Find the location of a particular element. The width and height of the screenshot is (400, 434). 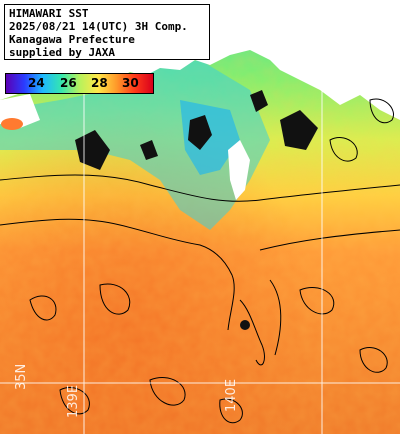

colorbar-label-26: 26 is located at coordinates (68, 83).